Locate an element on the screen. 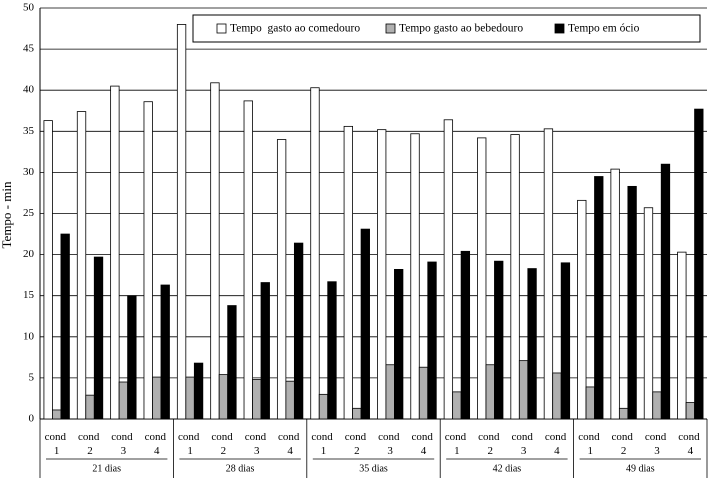  group-label: 35 dias is located at coordinates (373, 468).